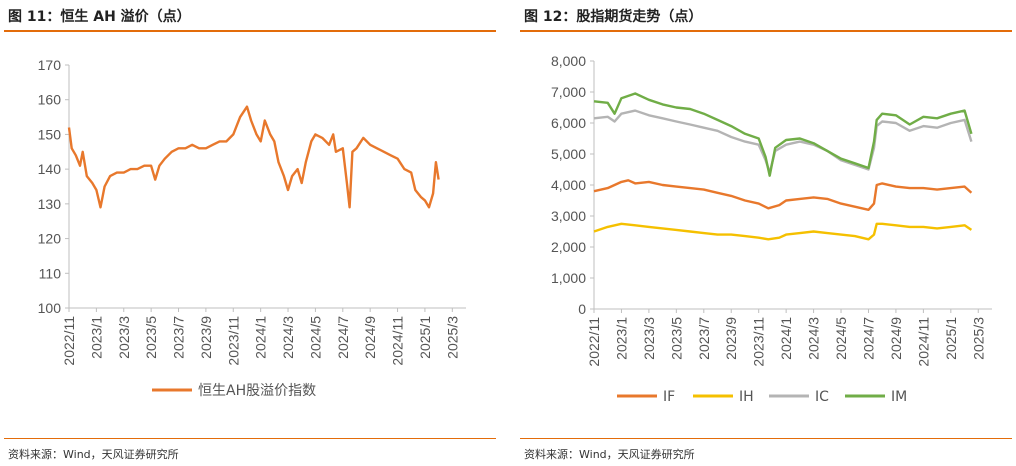  Describe the element at coordinates (568, 247) in the screenshot. I see `y-tick-label: 2,000` at that location.